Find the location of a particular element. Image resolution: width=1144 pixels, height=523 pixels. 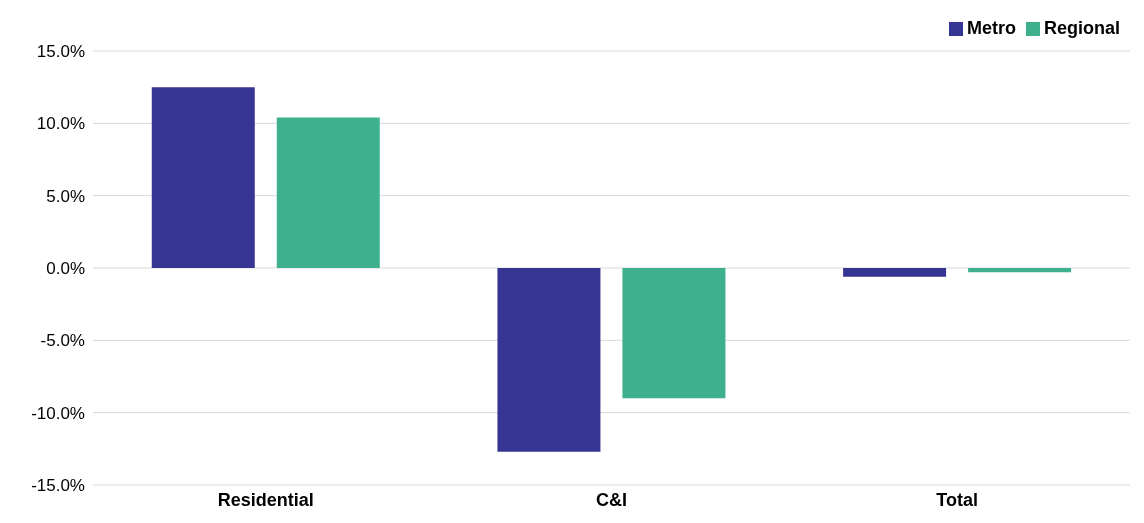

y-tick-label: 0.0% is located at coordinates (65, 269).